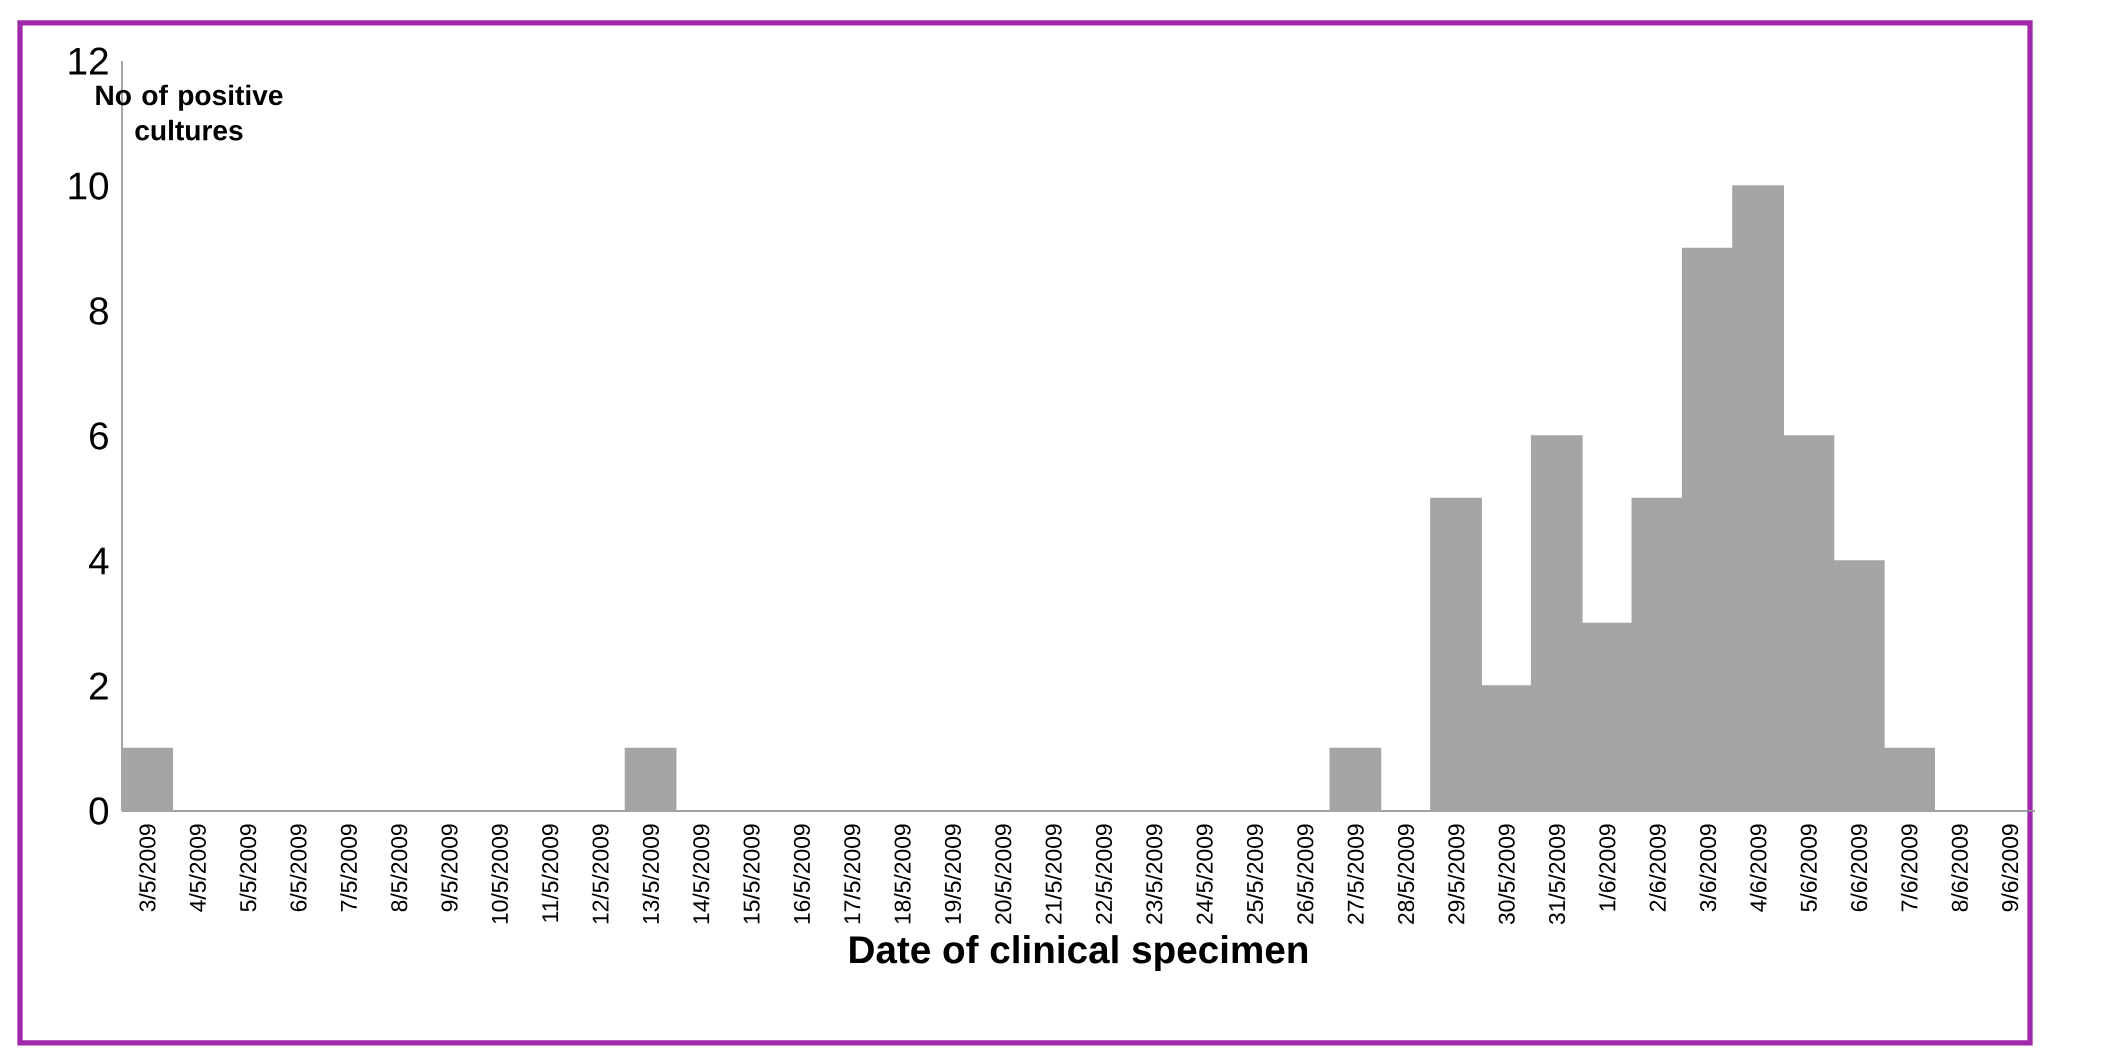 This screenshot has width=2121, height=1048. Describe the element at coordinates (449, 868) in the screenshot. I see `x-tick-label: 9/5/2009` at that location.